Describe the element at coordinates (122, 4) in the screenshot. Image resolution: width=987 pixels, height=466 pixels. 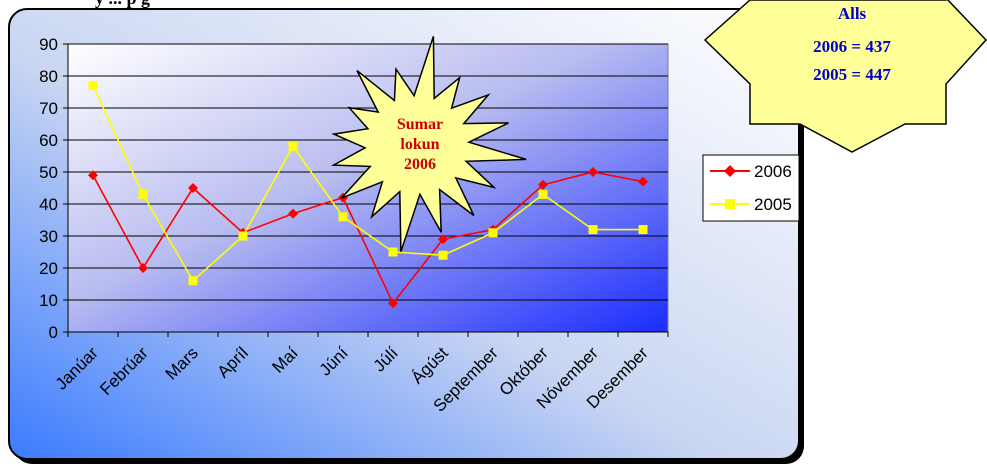
I see `cropped-header-text: y ... p g` at that location.